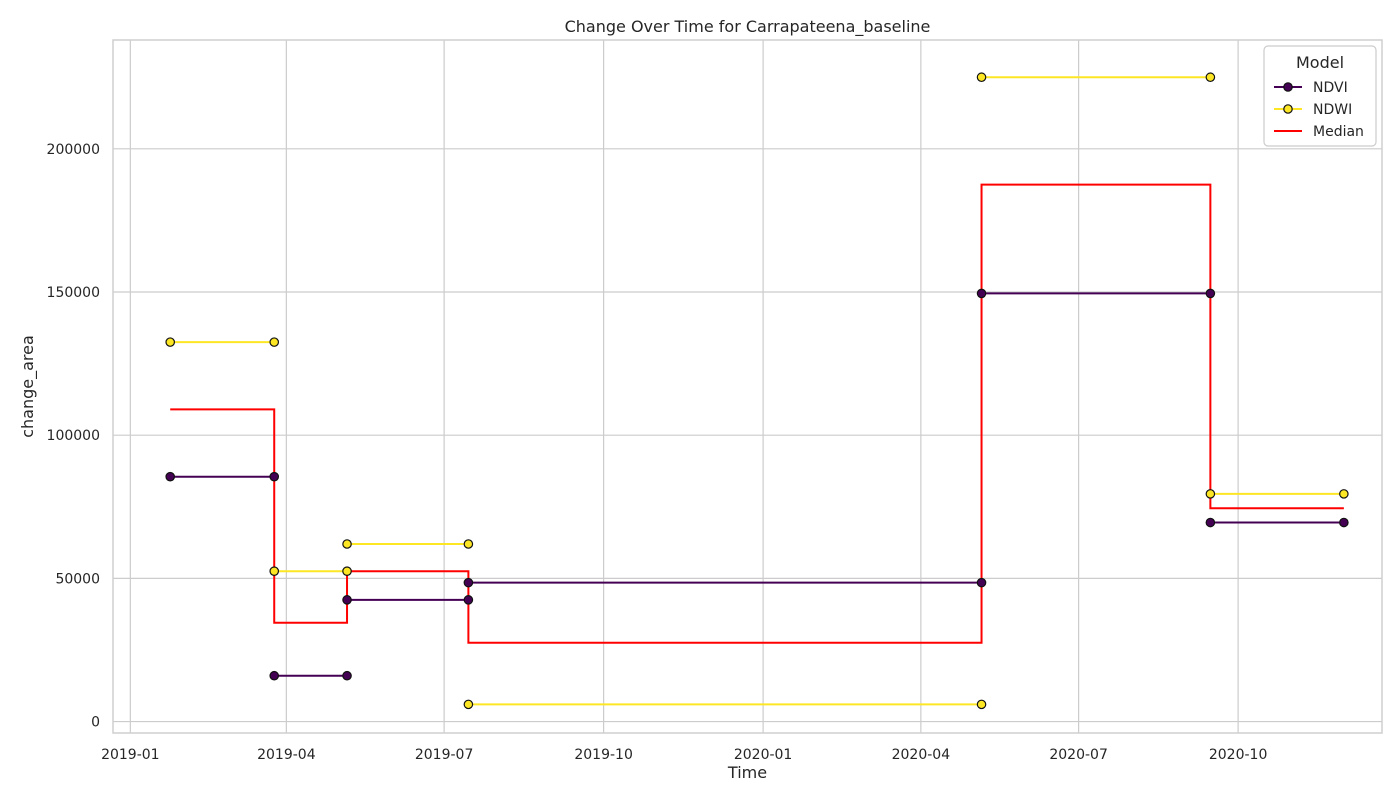 This screenshot has width=1400, height=800. Describe the element at coordinates (347, 600) in the screenshot. I see `ndvi-point-2-start` at that location.